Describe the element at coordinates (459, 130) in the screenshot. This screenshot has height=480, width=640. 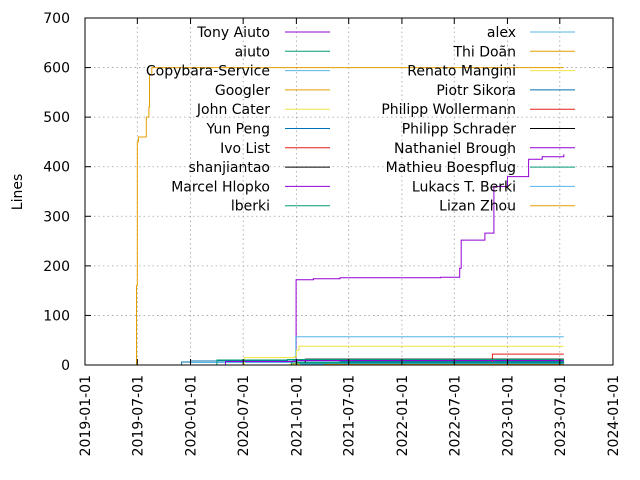
I see `legend-label: Philipp Schrader` at that location.